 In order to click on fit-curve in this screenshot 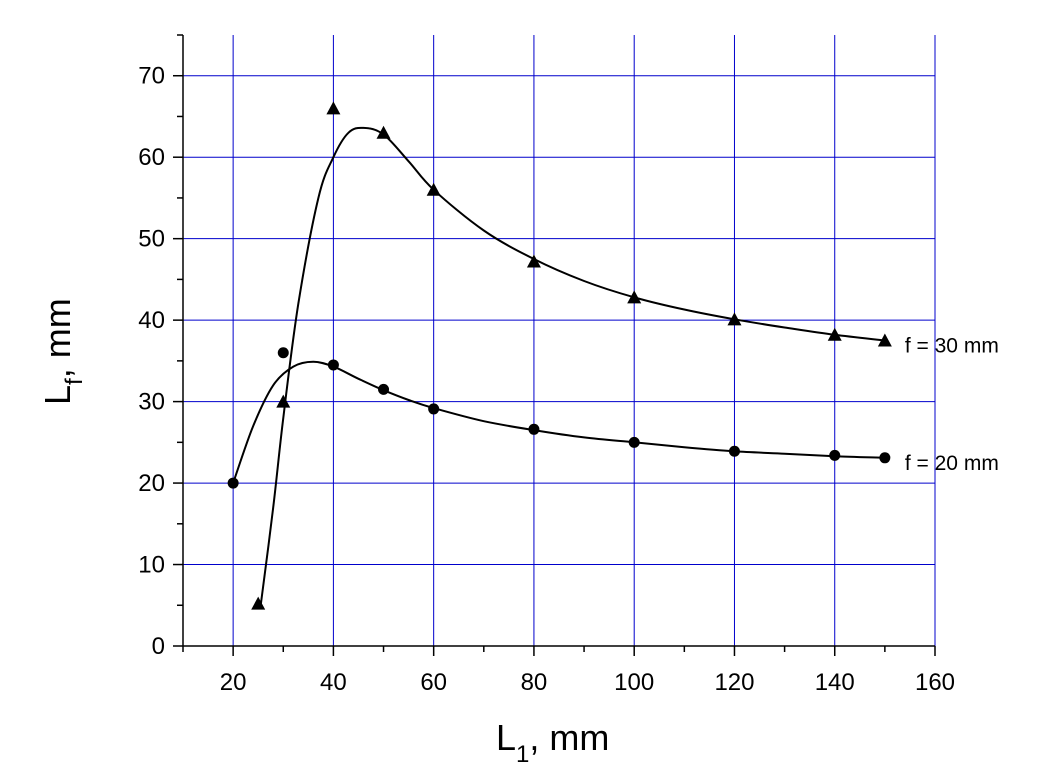, I will do `click(558, 422)`.